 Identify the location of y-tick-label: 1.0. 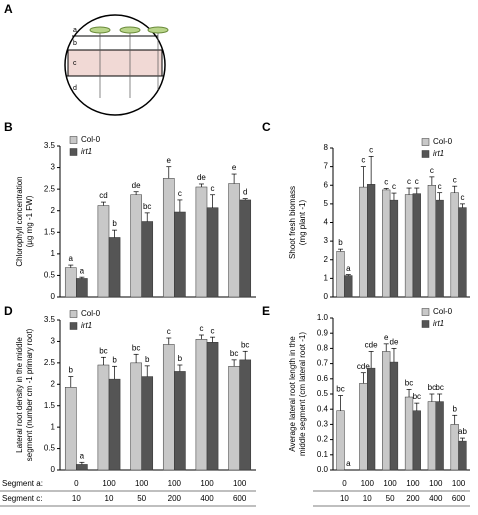
(323, 317).